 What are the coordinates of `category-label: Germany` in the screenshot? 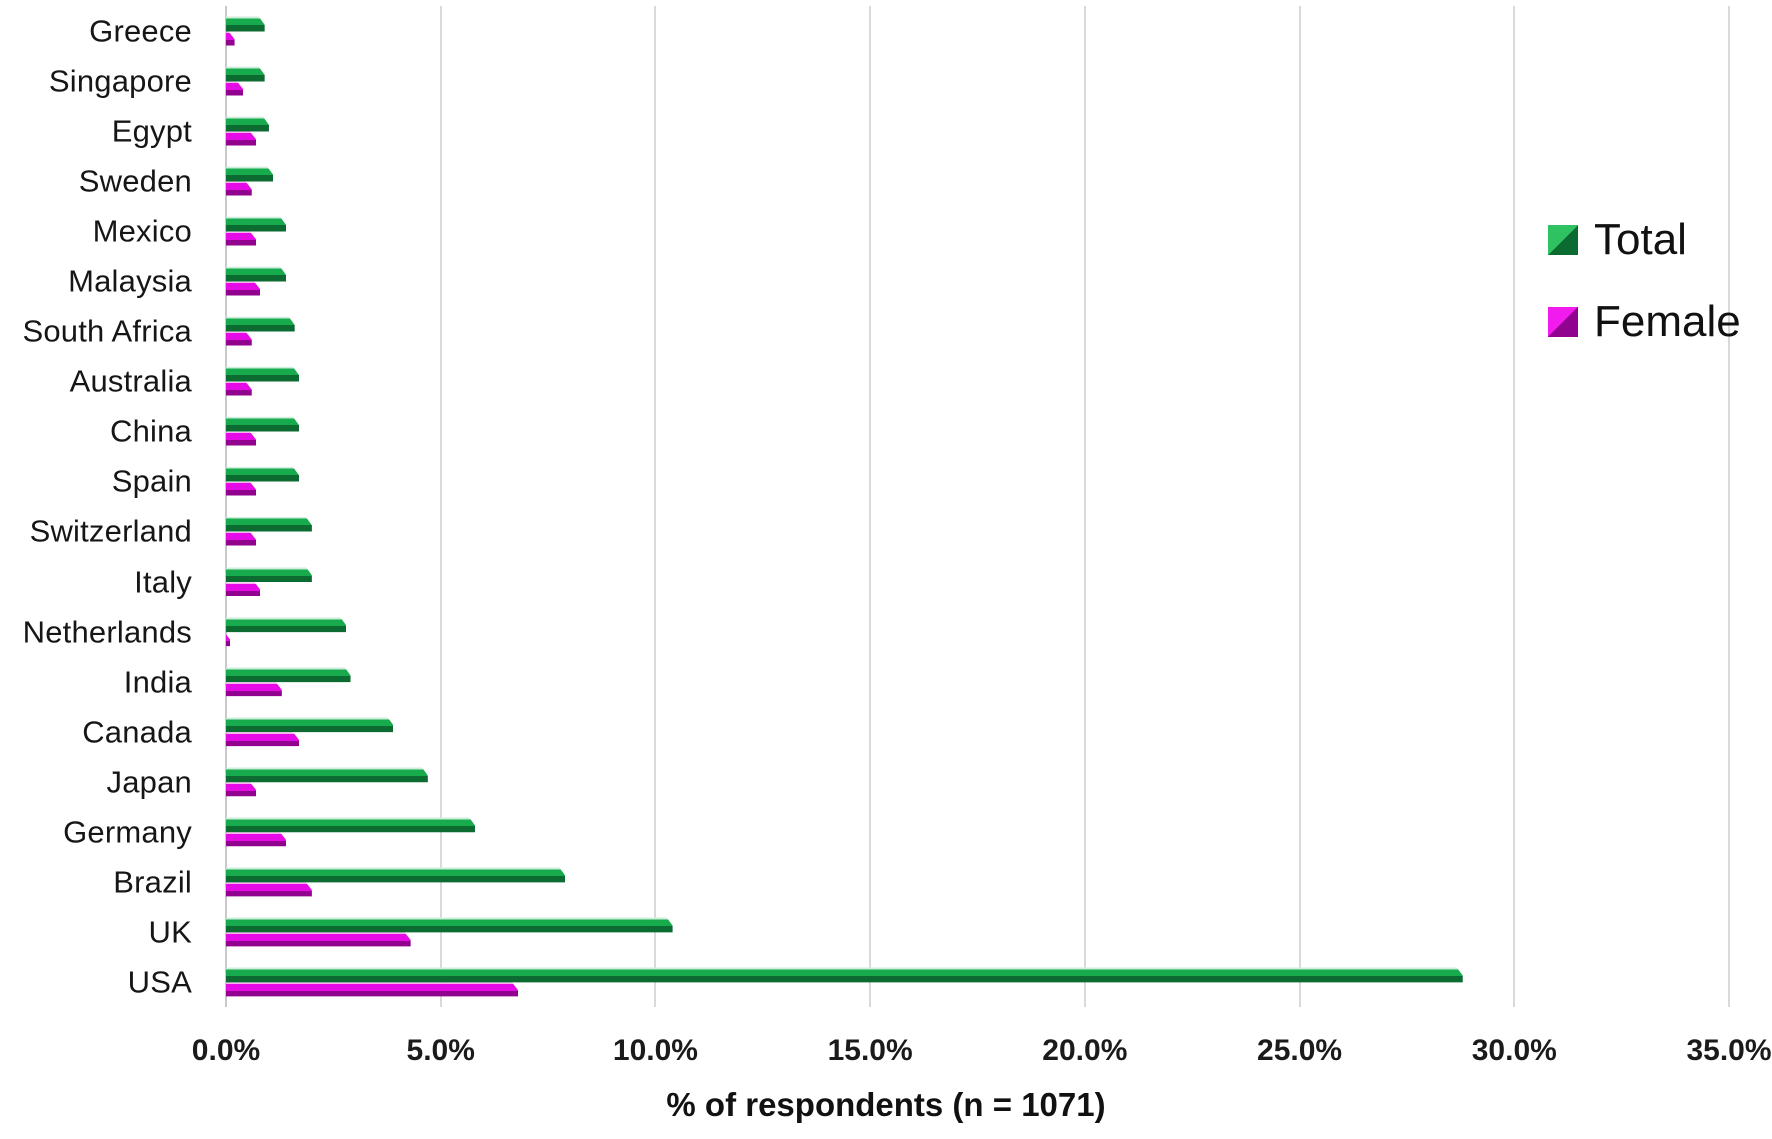 It's located at (127, 832).